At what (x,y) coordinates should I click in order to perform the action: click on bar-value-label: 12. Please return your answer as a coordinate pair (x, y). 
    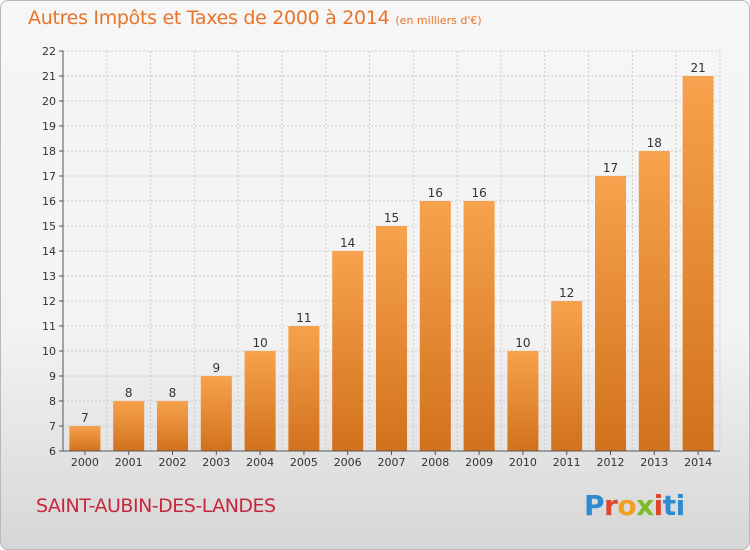
    Looking at the image, I should click on (566, 293).